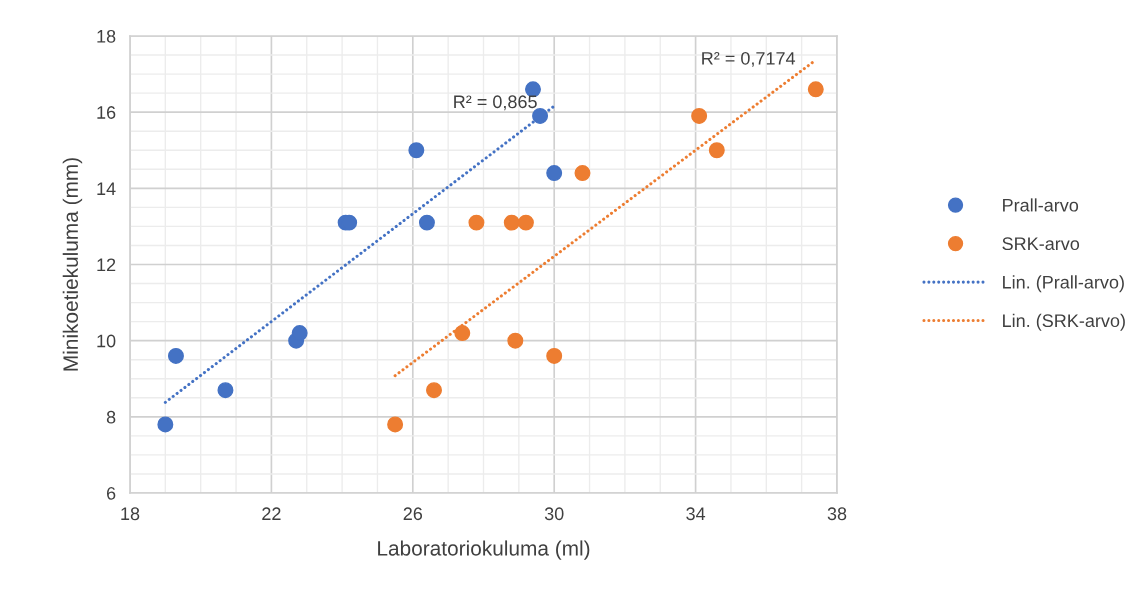 This screenshot has width=1141, height=608. Describe the element at coordinates (495, 103) in the screenshot. I see `annotation: R² = 0,865` at that location.